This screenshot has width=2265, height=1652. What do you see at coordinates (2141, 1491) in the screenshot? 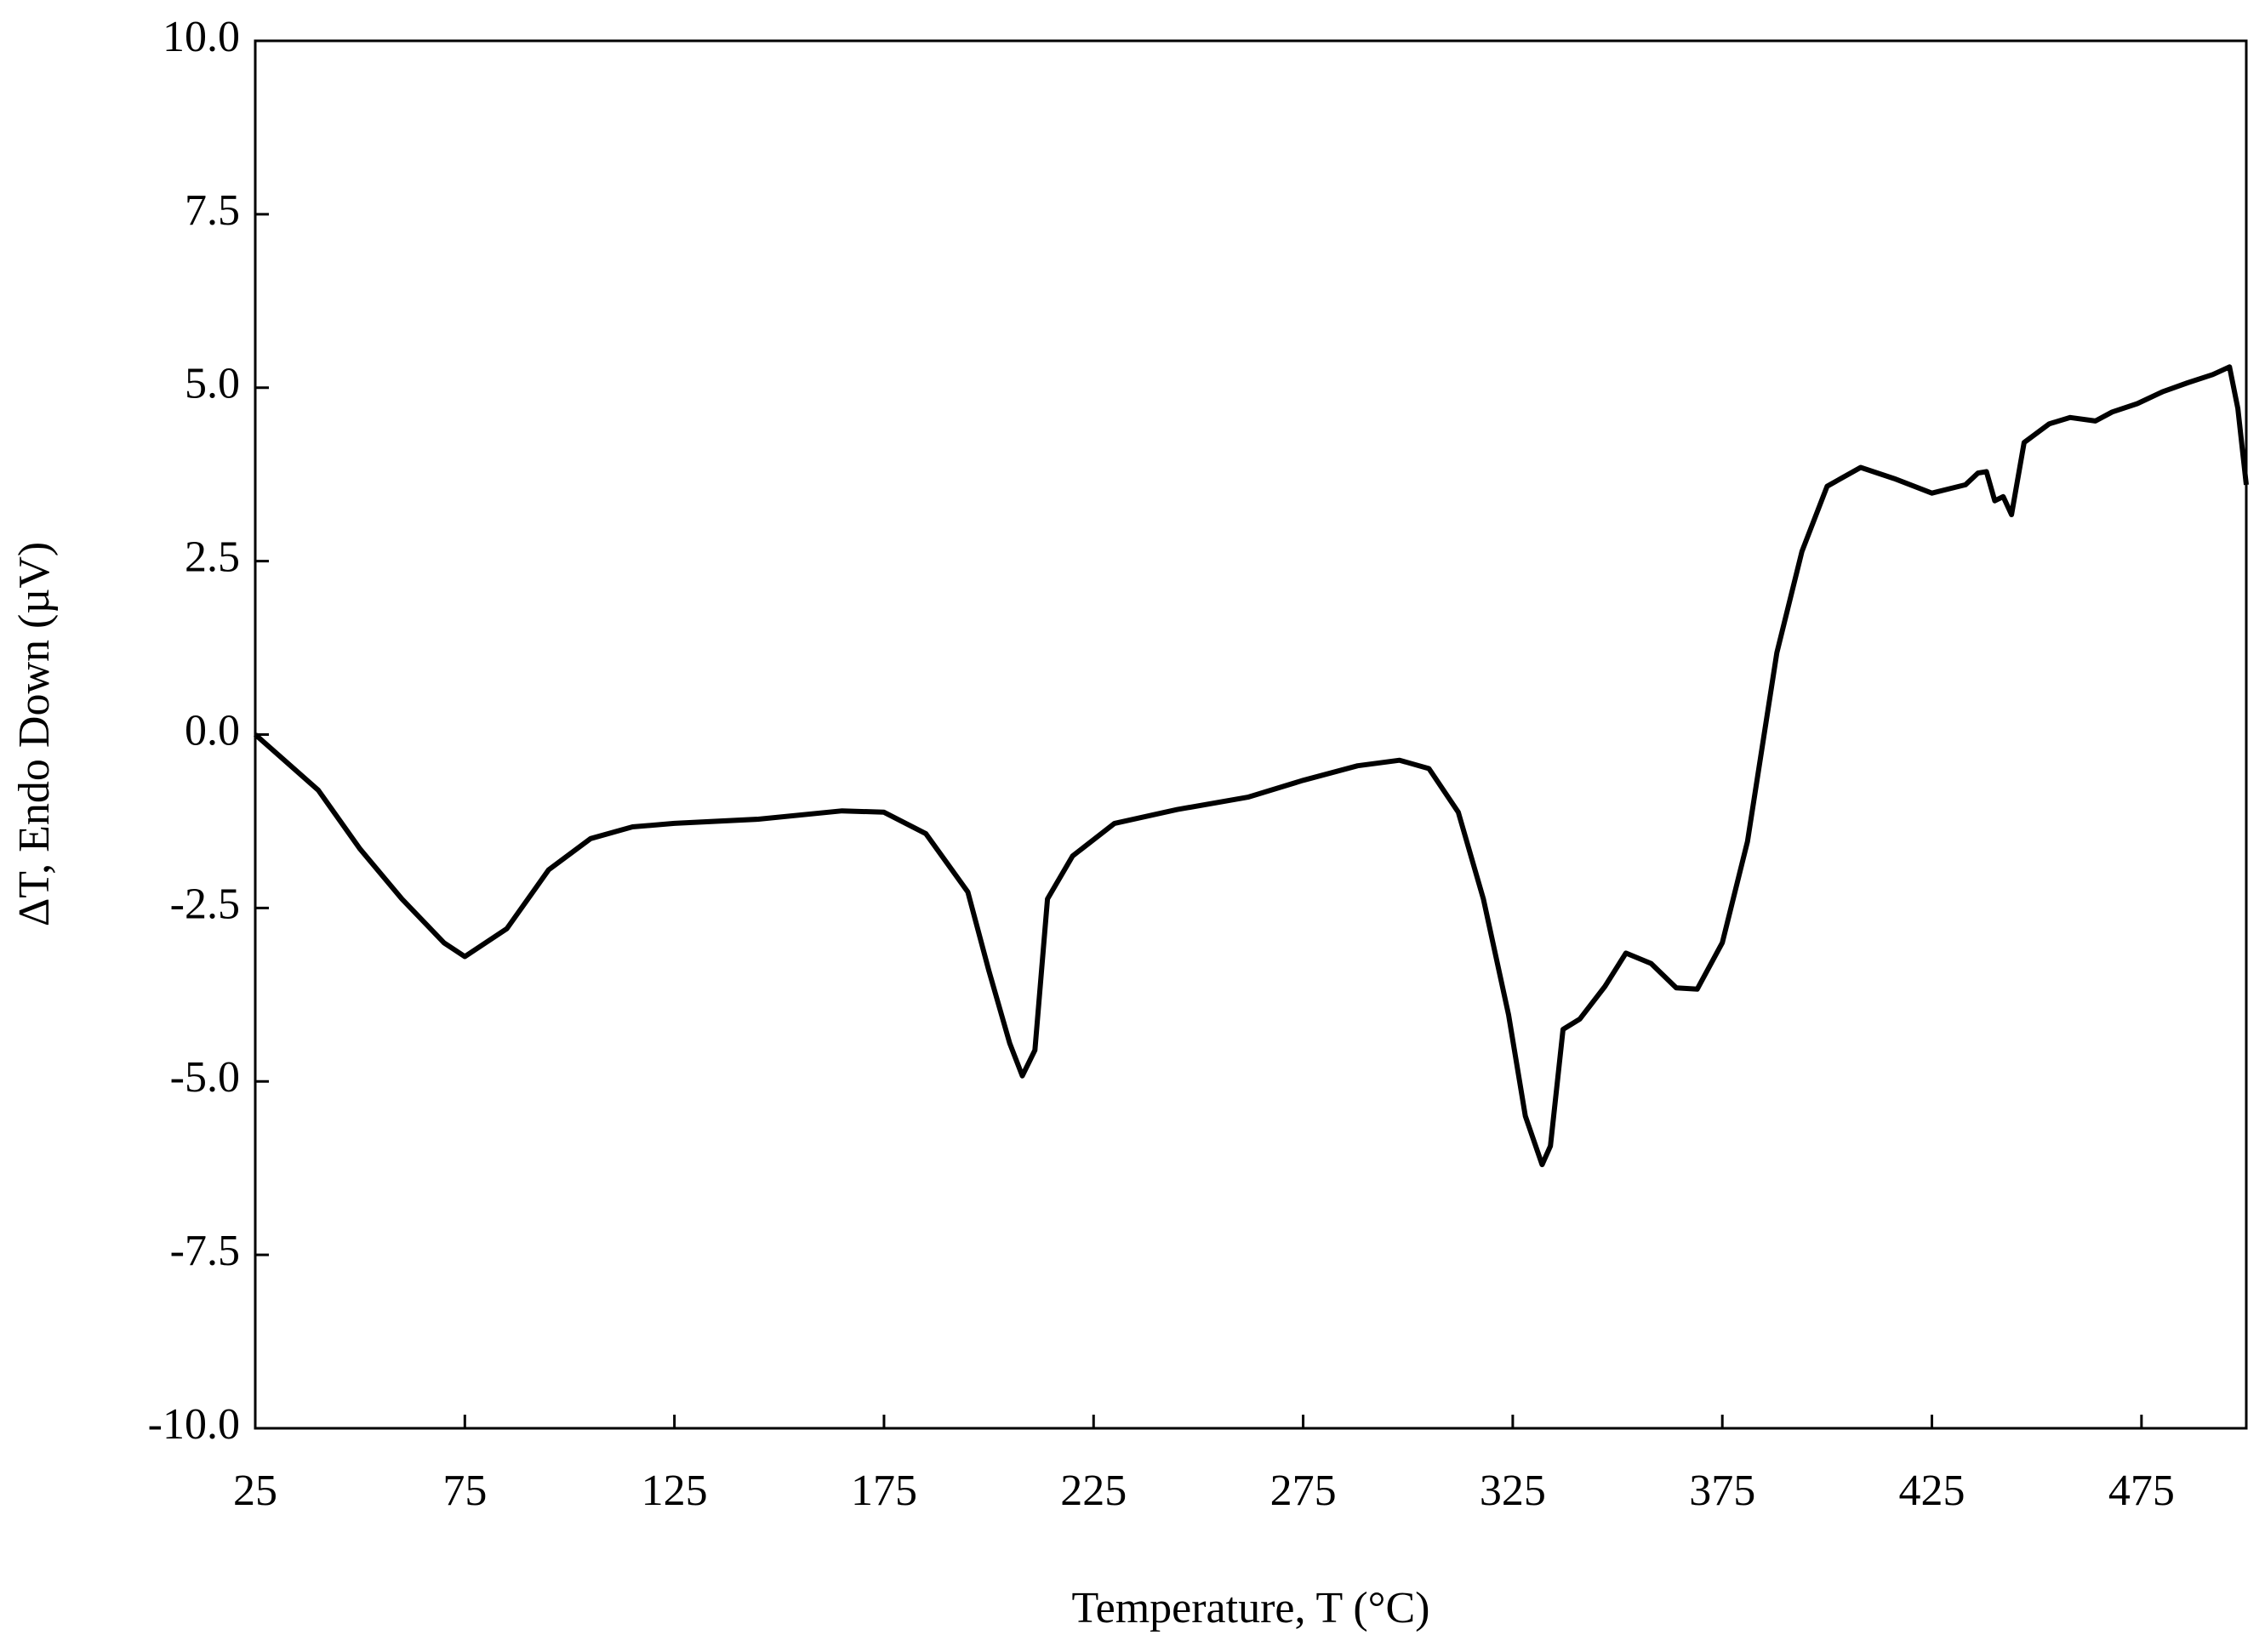
I see `x-tick-label: 475` at bounding box center [2141, 1491].